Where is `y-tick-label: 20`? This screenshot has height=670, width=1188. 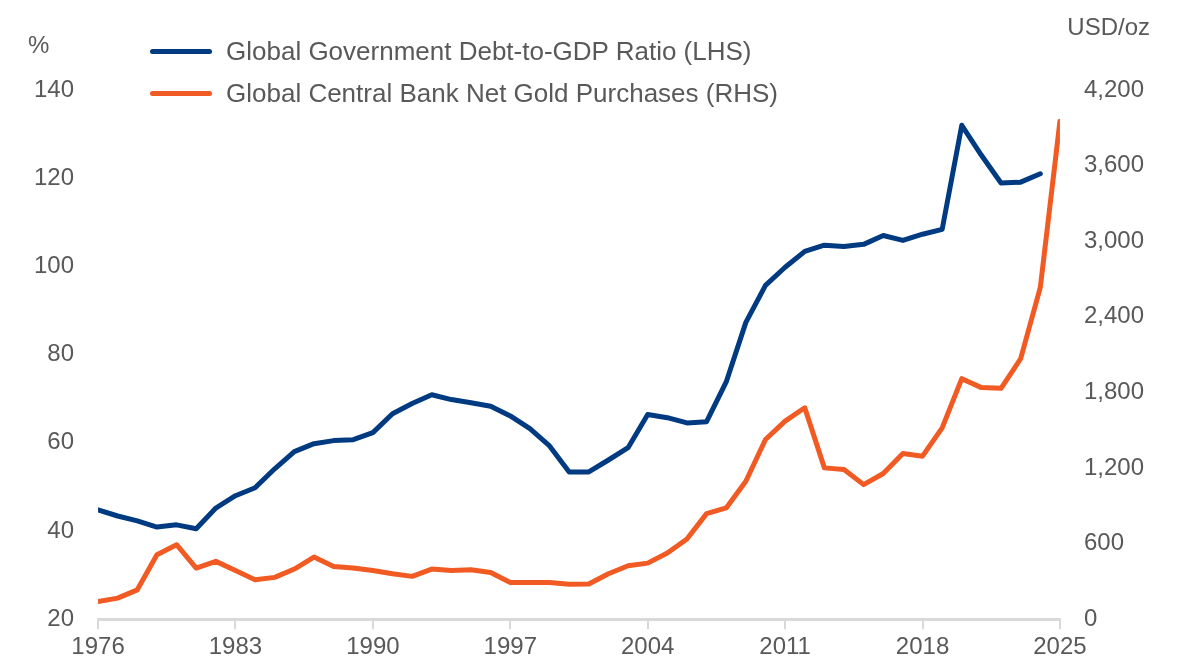 y-tick-label: 20 is located at coordinates (61, 617).